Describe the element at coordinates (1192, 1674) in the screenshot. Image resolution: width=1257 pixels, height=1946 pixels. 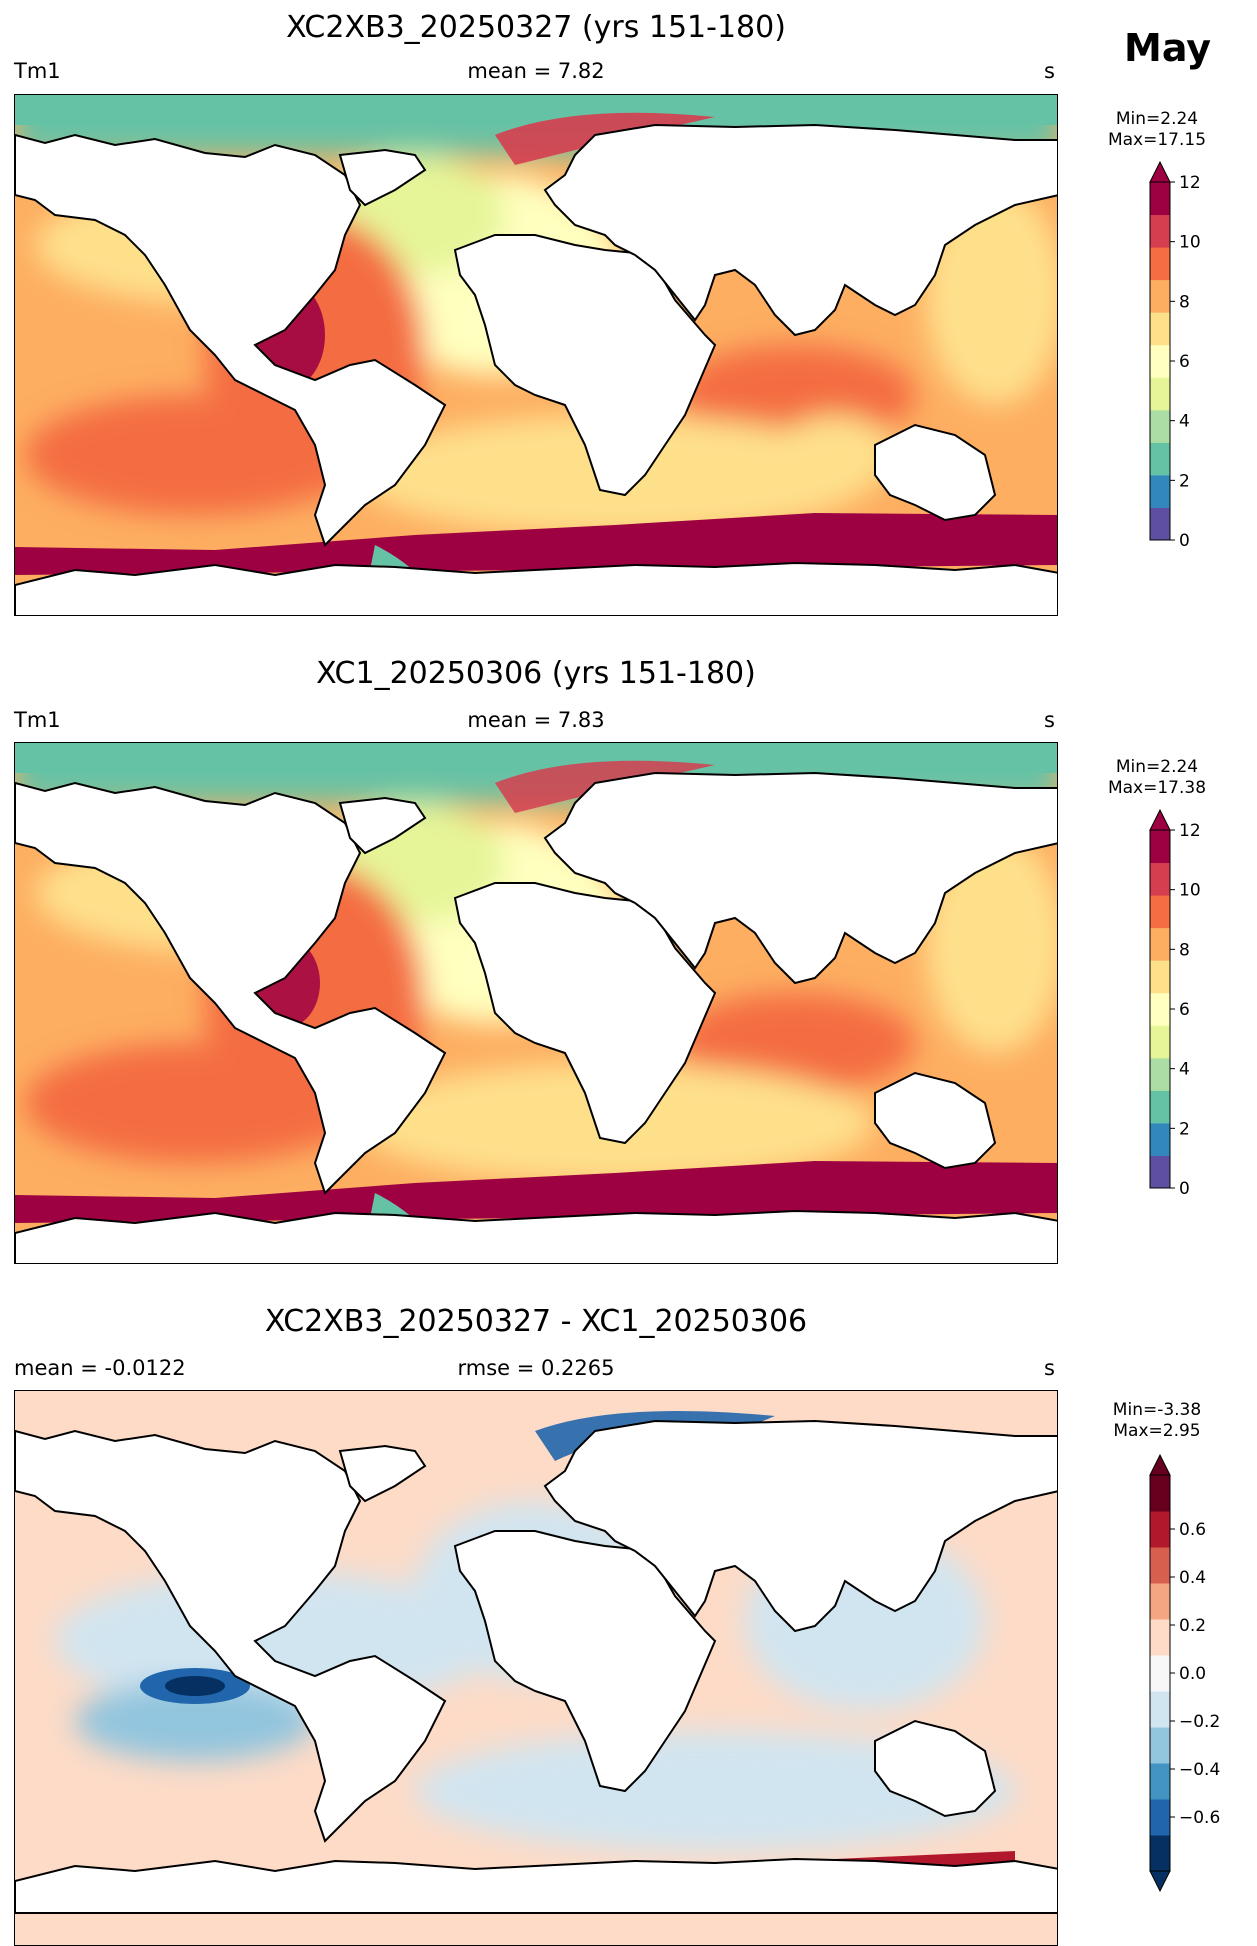
I see `colorbar-tick-label: 0.0` at that location.